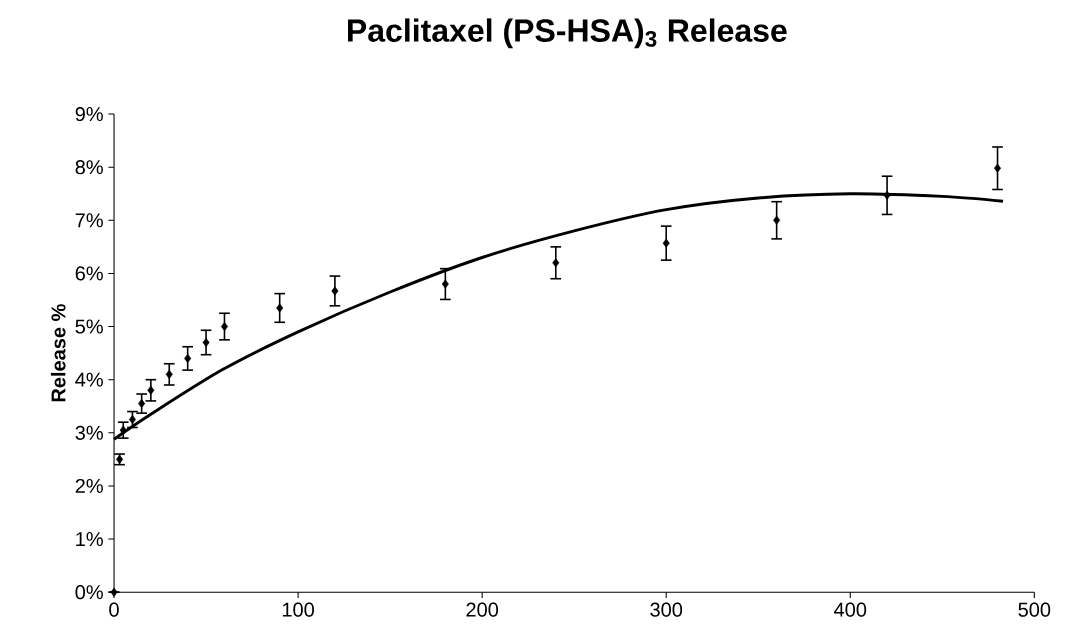  I want to click on y-tick-label: 0%, so click(89, 592).